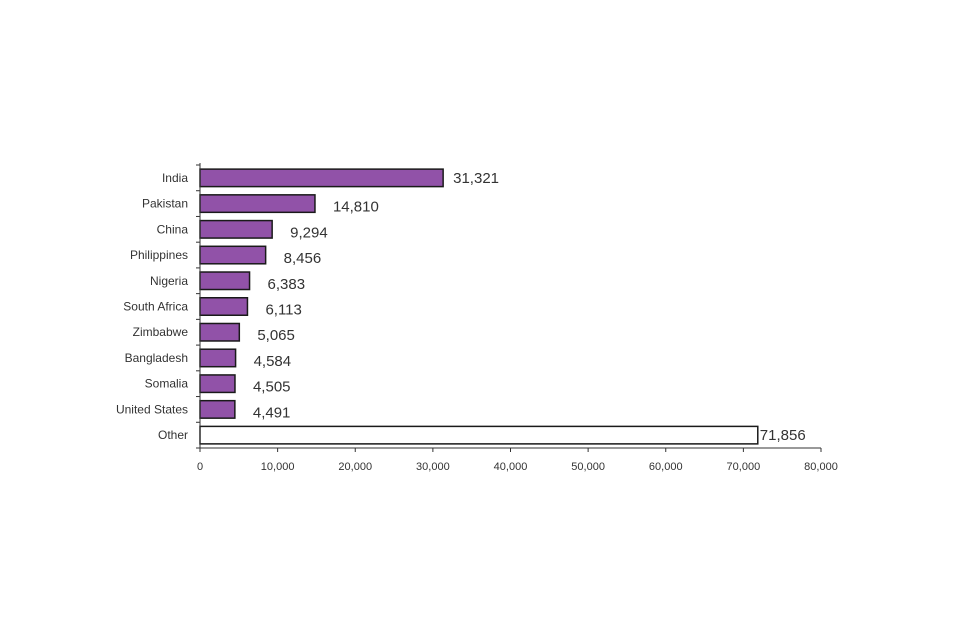 The image size is (960, 640). What do you see at coordinates (511, 467) in the screenshot?
I see `x-tick-label: 40,000` at bounding box center [511, 467].